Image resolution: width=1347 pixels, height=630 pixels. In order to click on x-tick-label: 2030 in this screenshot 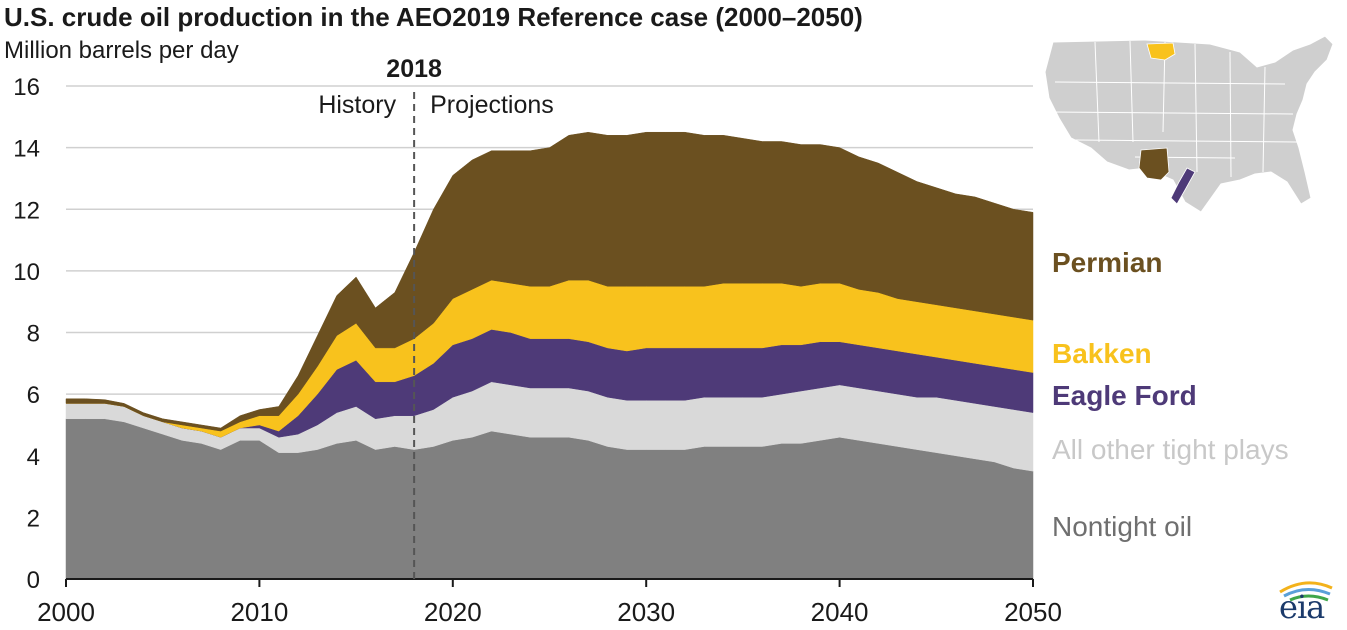, I will do `click(646, 612)`.